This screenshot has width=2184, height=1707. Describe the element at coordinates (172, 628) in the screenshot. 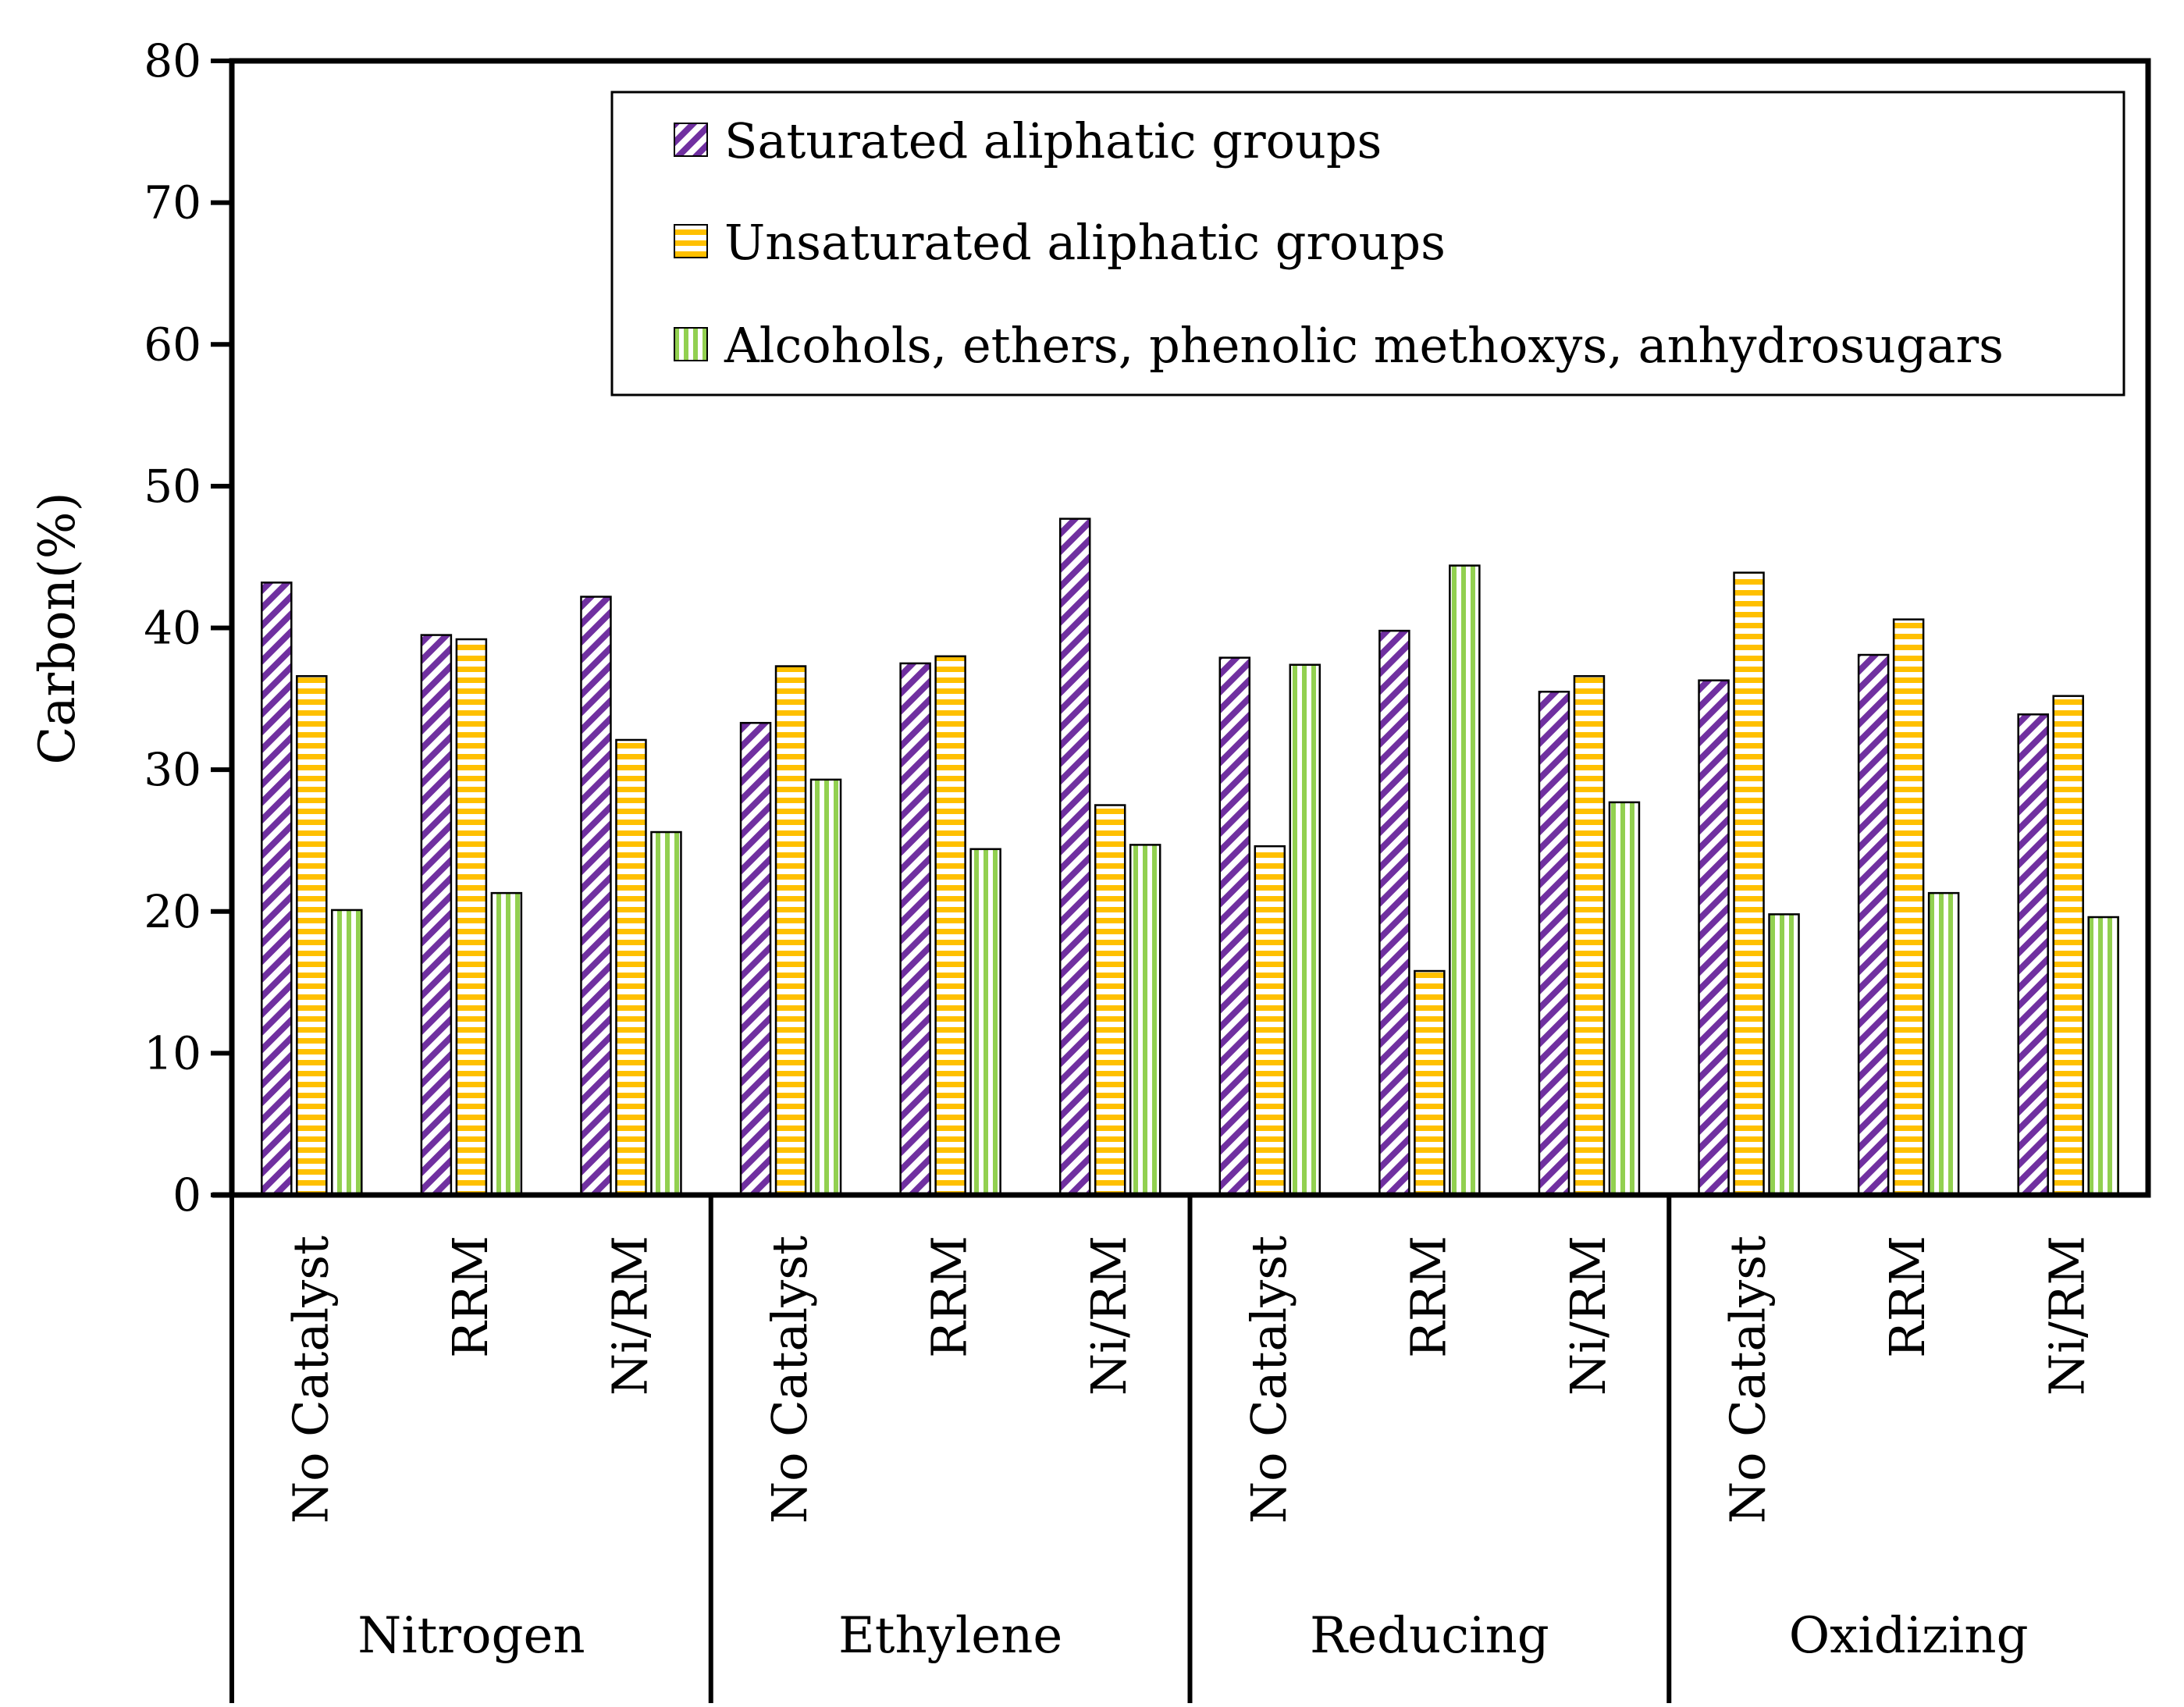

I see `y-tick-label: 40` at that location.